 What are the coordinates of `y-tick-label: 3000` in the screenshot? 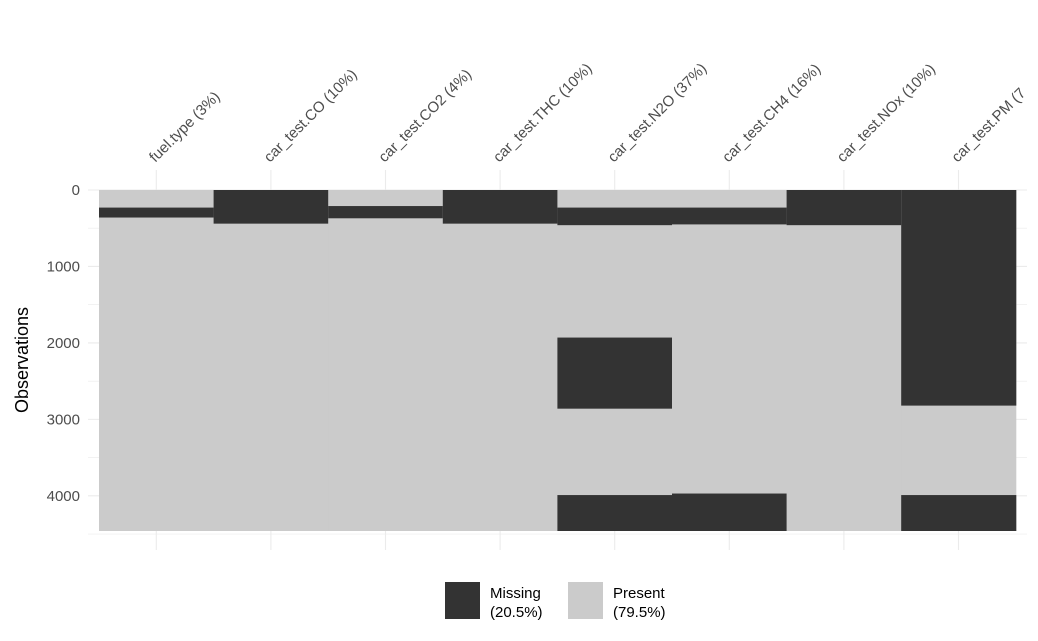 It's located at (63, 419).